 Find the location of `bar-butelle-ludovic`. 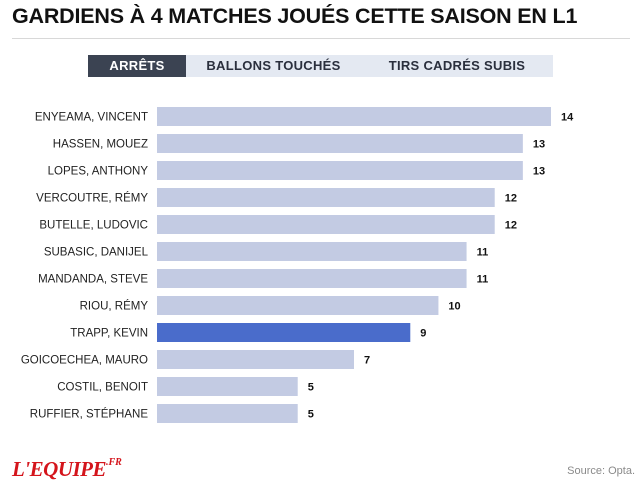

bar-butelle-ludovic is located at coordinates (326, 224).